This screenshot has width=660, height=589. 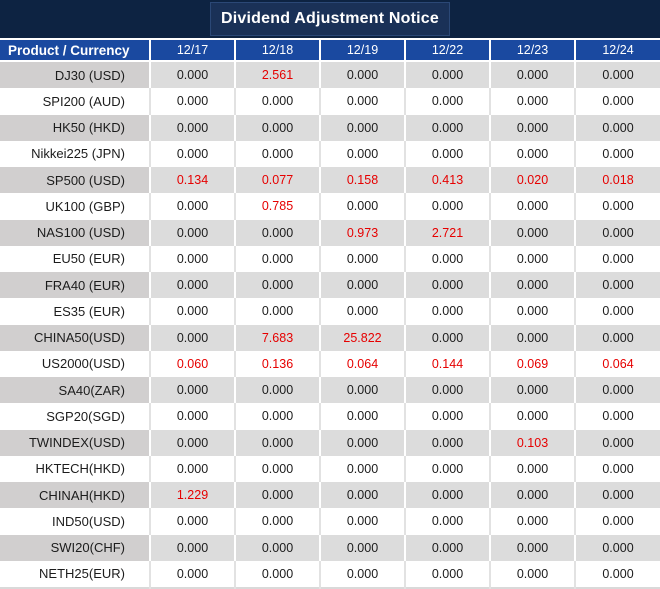 What do you see at coordinates (617, 51) in the screenshot?
I see `column-header-date: 12/24` at bounding box center [617, 51].